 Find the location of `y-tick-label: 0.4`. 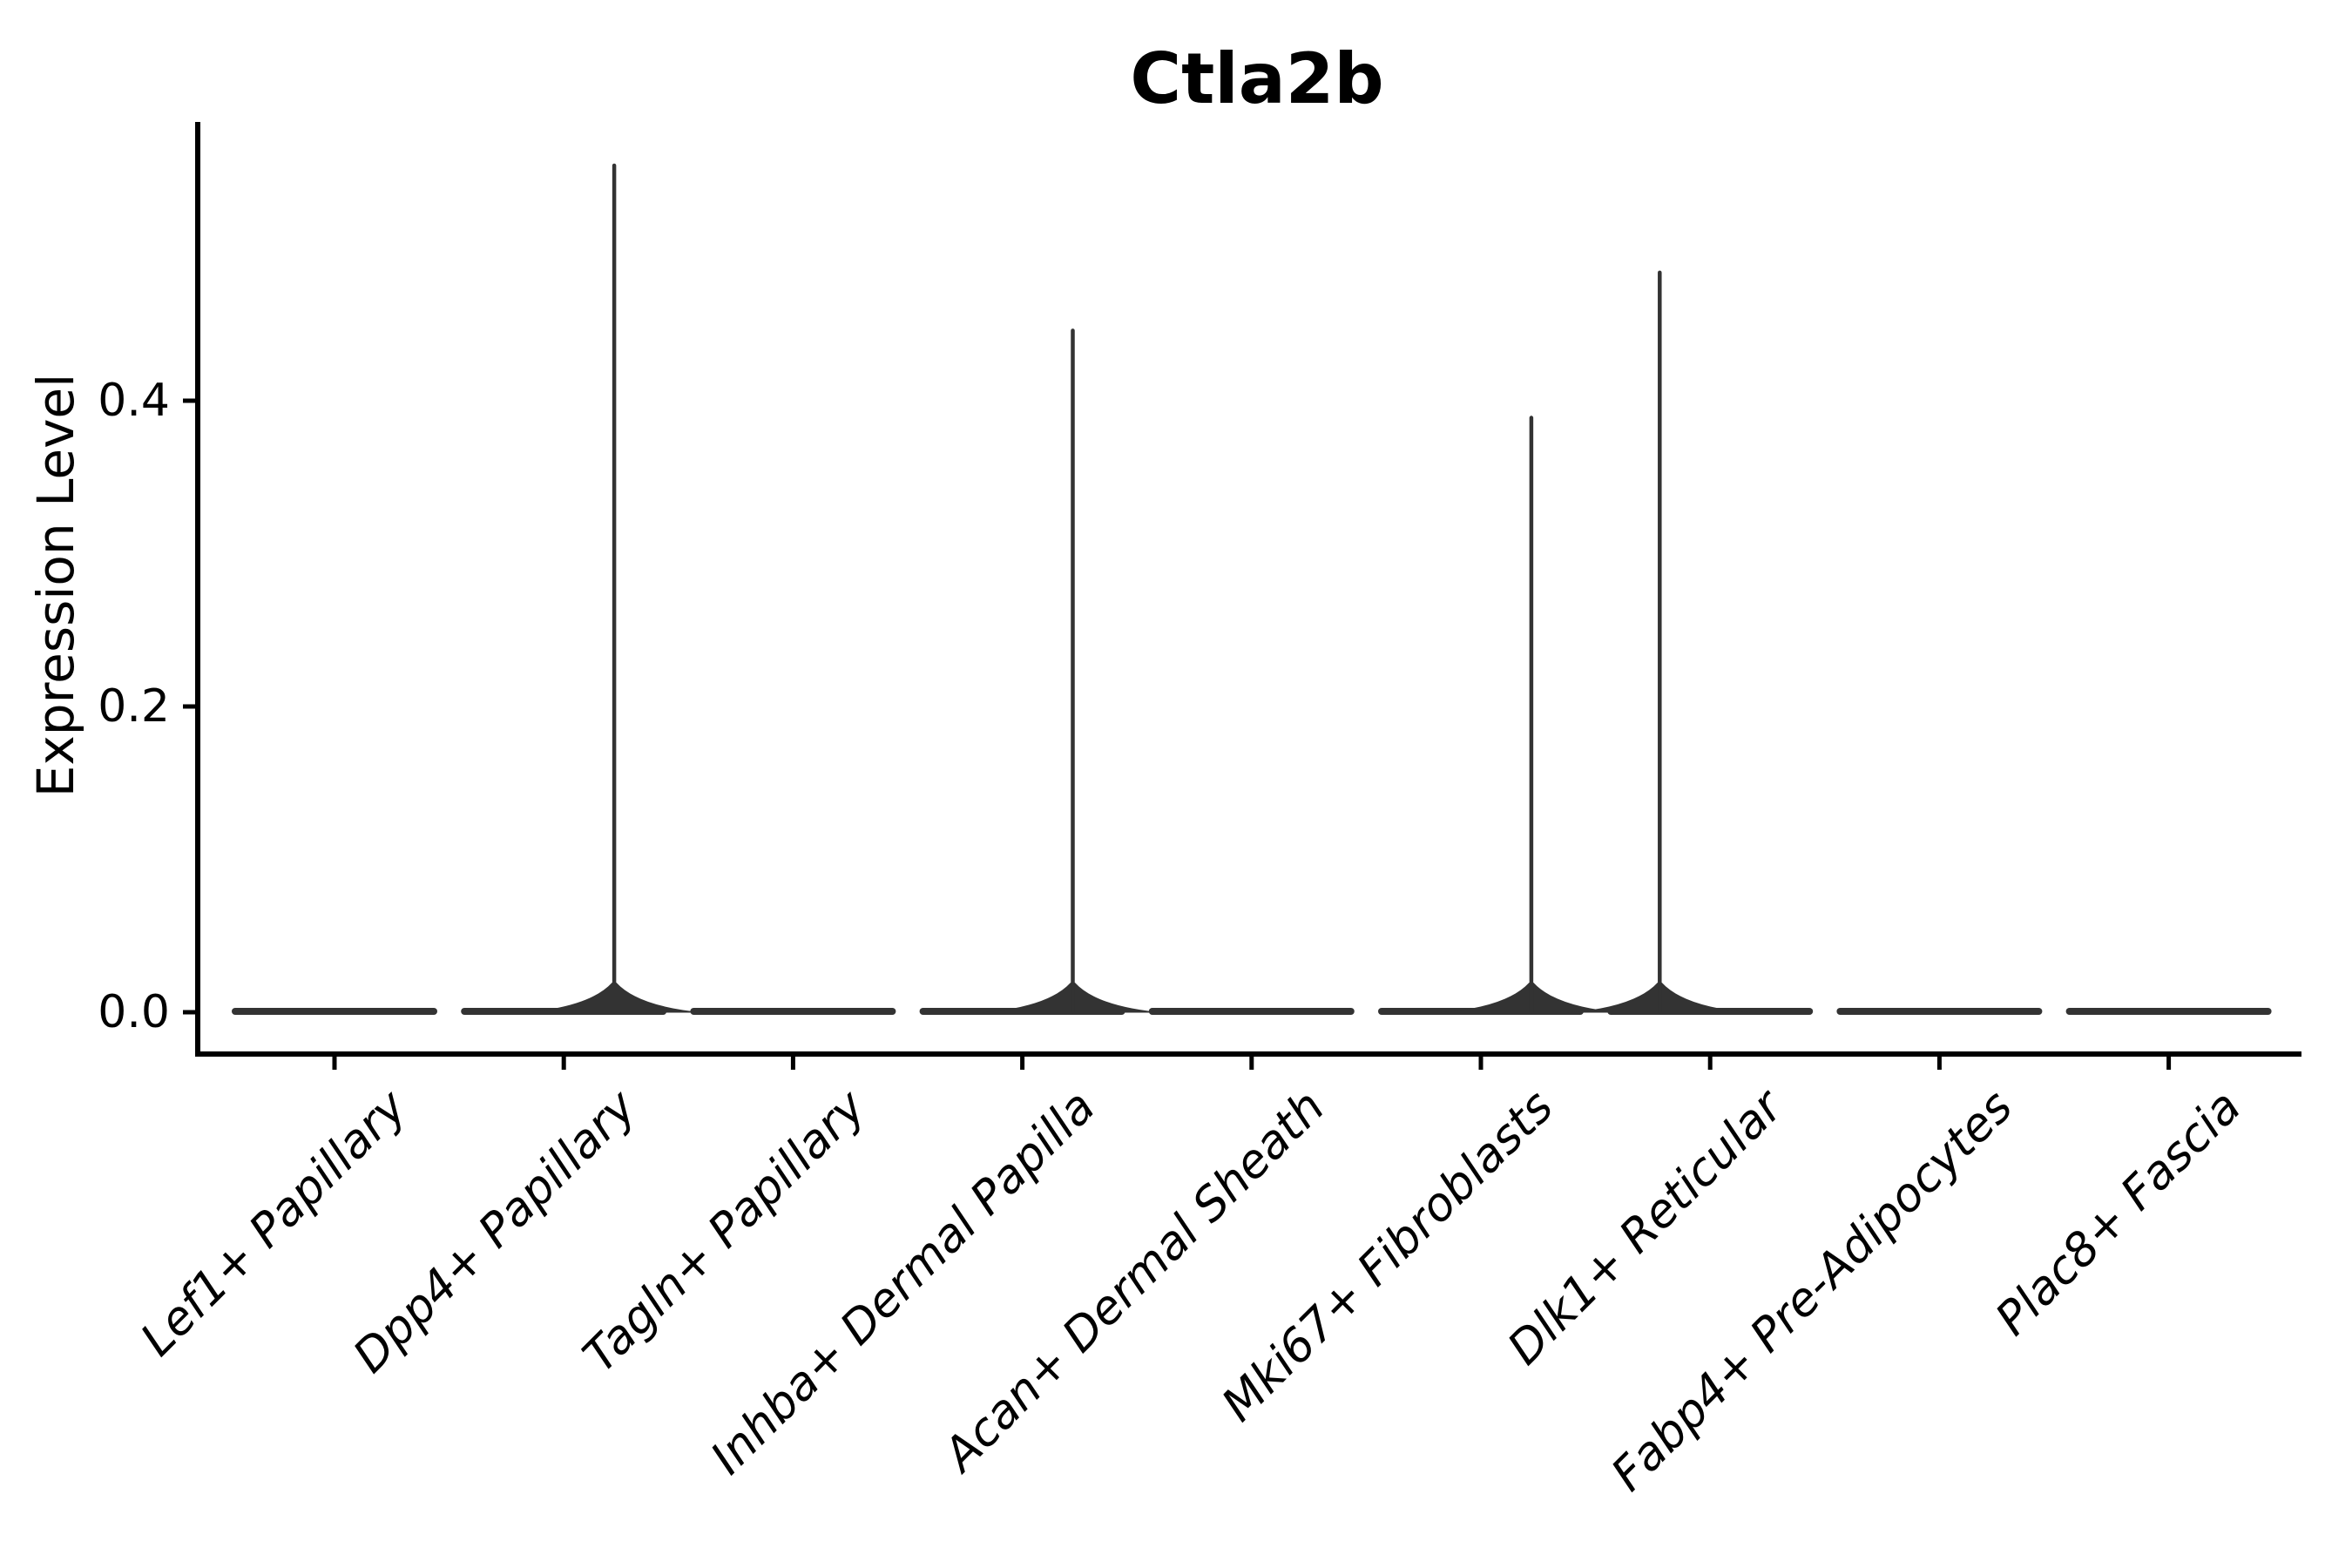

y-tick-label: 0.4 is located at coordinates (134, 401).